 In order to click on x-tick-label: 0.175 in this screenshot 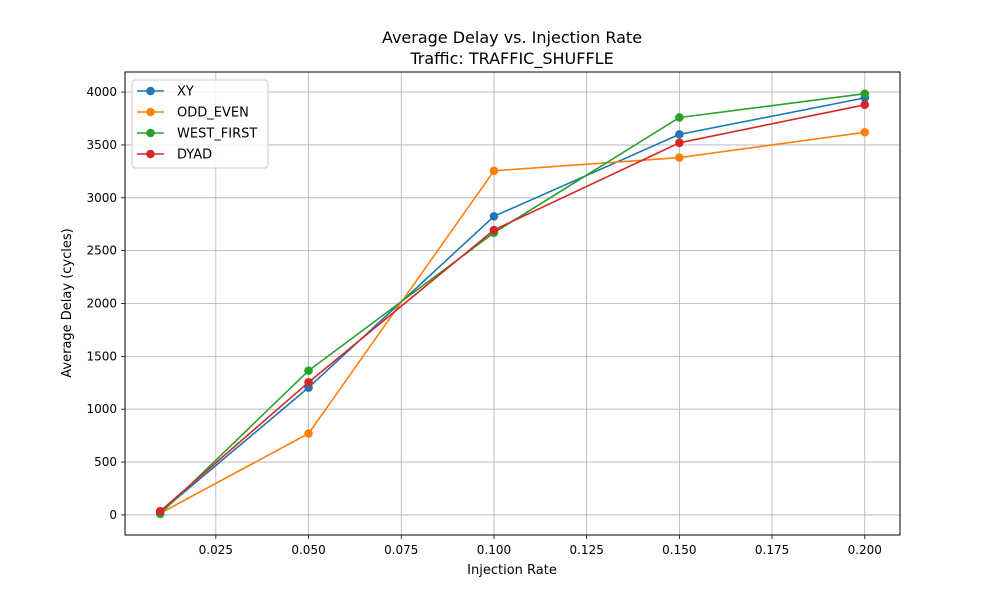, I will do `click(772, 550)`.